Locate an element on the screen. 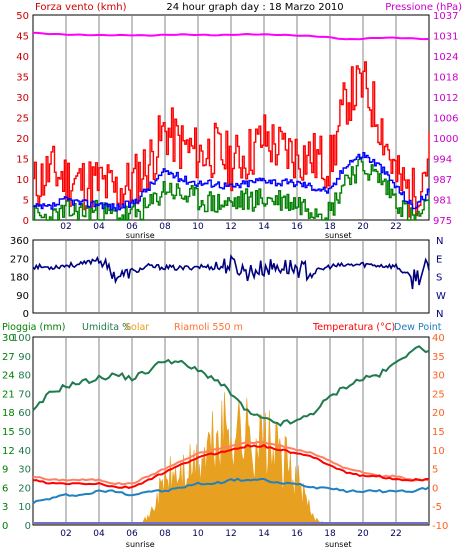  pressure-tick-label: 975 is located at coordinates (442, 221).